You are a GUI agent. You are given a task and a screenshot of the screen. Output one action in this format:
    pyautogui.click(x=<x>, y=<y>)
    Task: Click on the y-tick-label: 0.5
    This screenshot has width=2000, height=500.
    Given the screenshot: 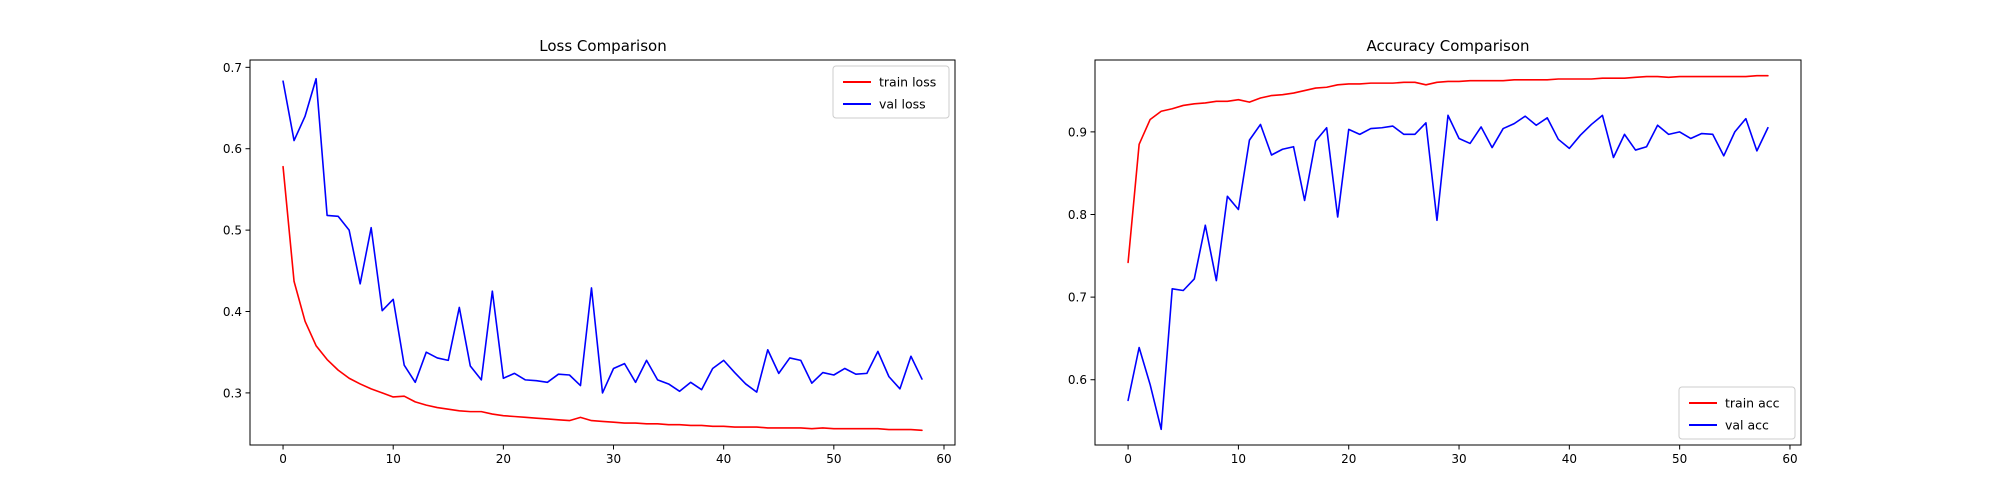 What is the action you would take?
    pyautogui.click(x=232, y=231)
    